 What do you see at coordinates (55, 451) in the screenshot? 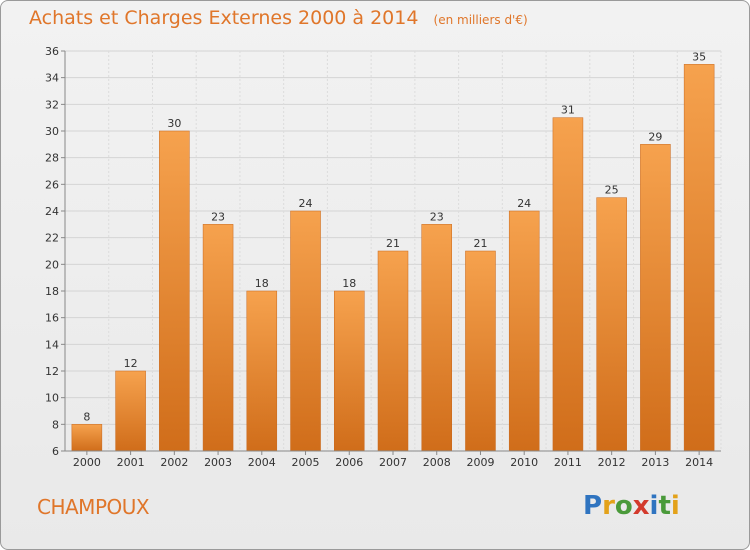
I see `y-tick-label: 6` at bounding box center [55, 451].